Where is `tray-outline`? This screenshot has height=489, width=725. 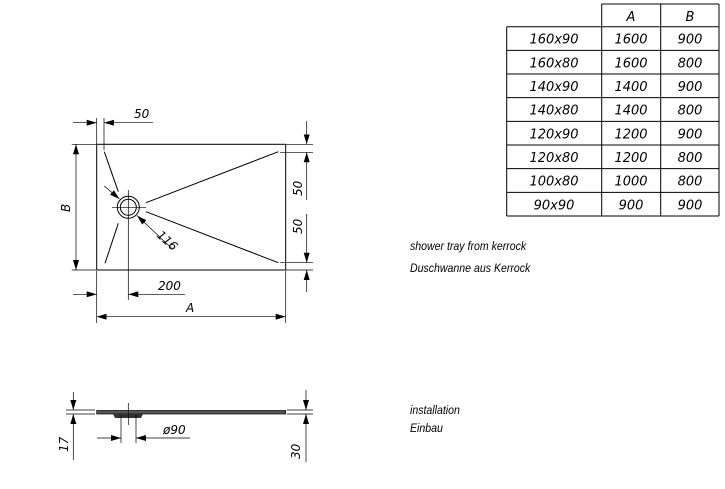
tray-outline is located at coordinates (191, 207).